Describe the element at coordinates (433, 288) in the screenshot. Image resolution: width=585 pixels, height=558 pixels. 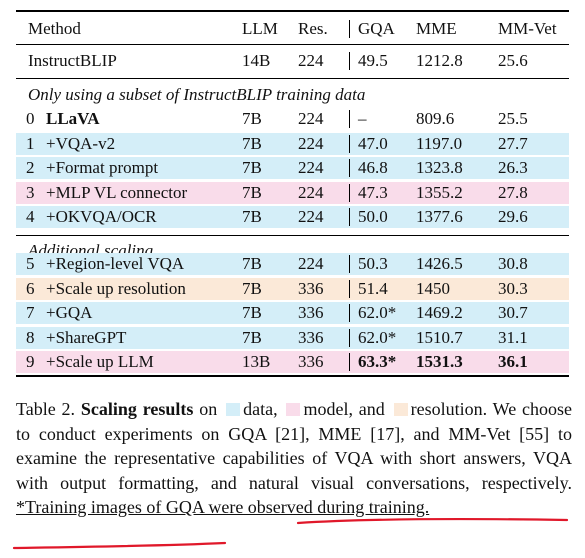
I see `row-mme: 1450` at that location.